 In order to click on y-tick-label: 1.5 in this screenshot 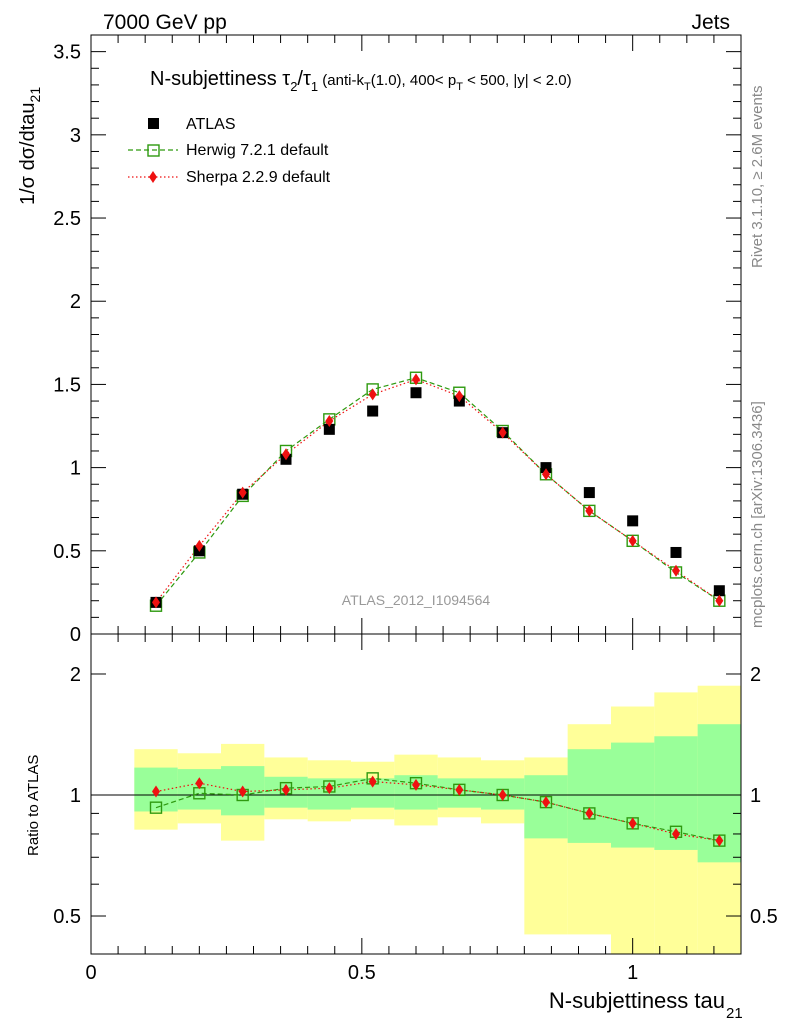, I will do `click(67, 385)`.